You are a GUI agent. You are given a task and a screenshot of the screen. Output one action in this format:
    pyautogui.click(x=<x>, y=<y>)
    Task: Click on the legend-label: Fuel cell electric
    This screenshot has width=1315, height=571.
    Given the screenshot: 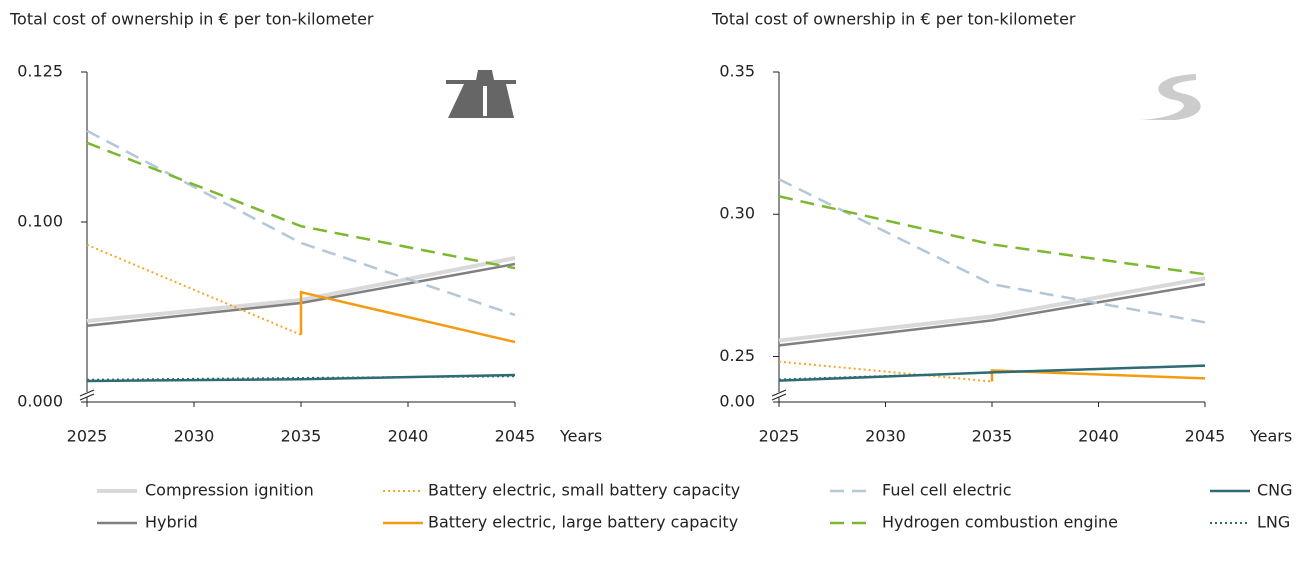 What is the action you would take?
    pyautogui.click(x=946, y=490)
    